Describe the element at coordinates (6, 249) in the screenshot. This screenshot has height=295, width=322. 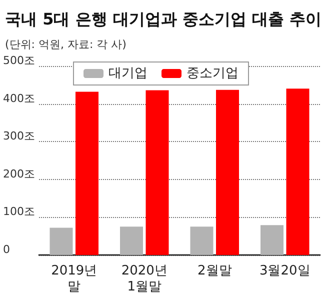
I see `y-tick-label: 0` at that location.